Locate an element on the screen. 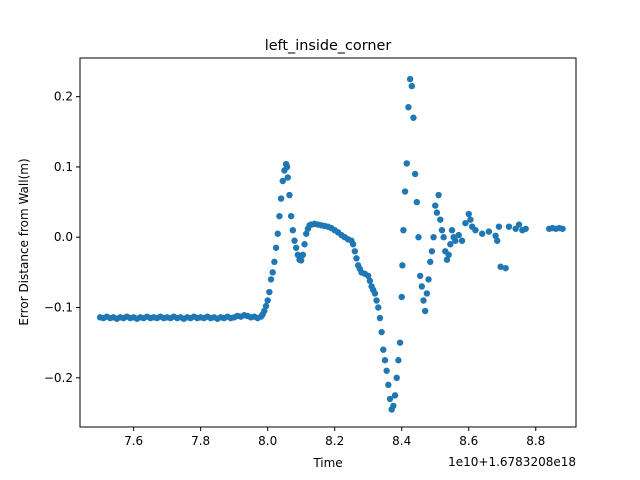 This screenshot has height=480, width=640. y-axis-label: Error Distance from Wall(m) is located at coordinates (24, 241).